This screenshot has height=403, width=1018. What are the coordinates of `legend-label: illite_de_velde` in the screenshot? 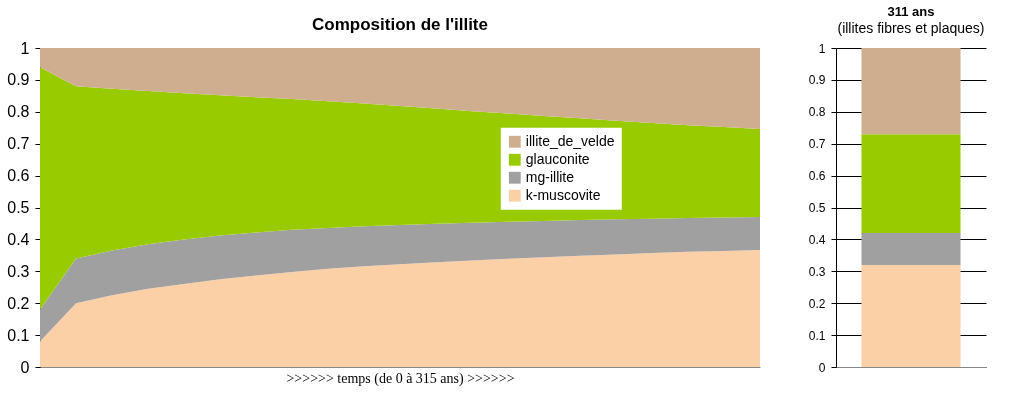 It's located at (570, 140).